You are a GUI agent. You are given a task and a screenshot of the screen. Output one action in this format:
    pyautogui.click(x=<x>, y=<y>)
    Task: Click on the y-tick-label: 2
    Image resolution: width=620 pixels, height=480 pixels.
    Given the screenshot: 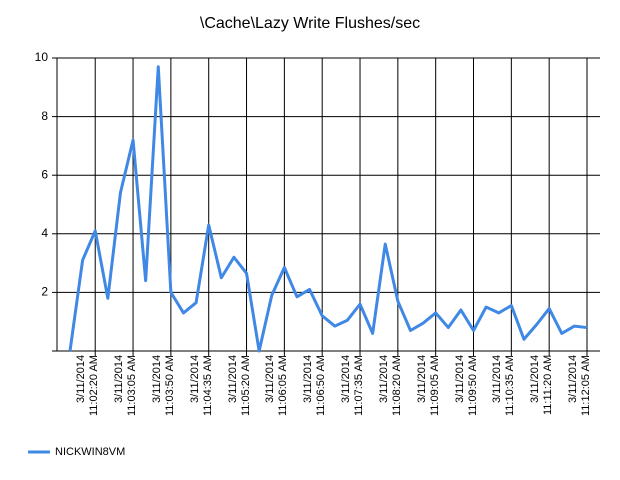 What is the action you would take?
    pyautogui.click(x=44, y=292)
    